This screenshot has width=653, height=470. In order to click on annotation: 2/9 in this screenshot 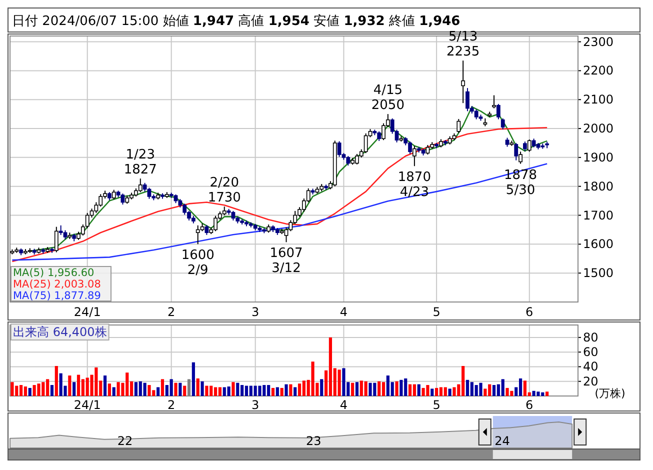, I will do `click(197, 270)`.